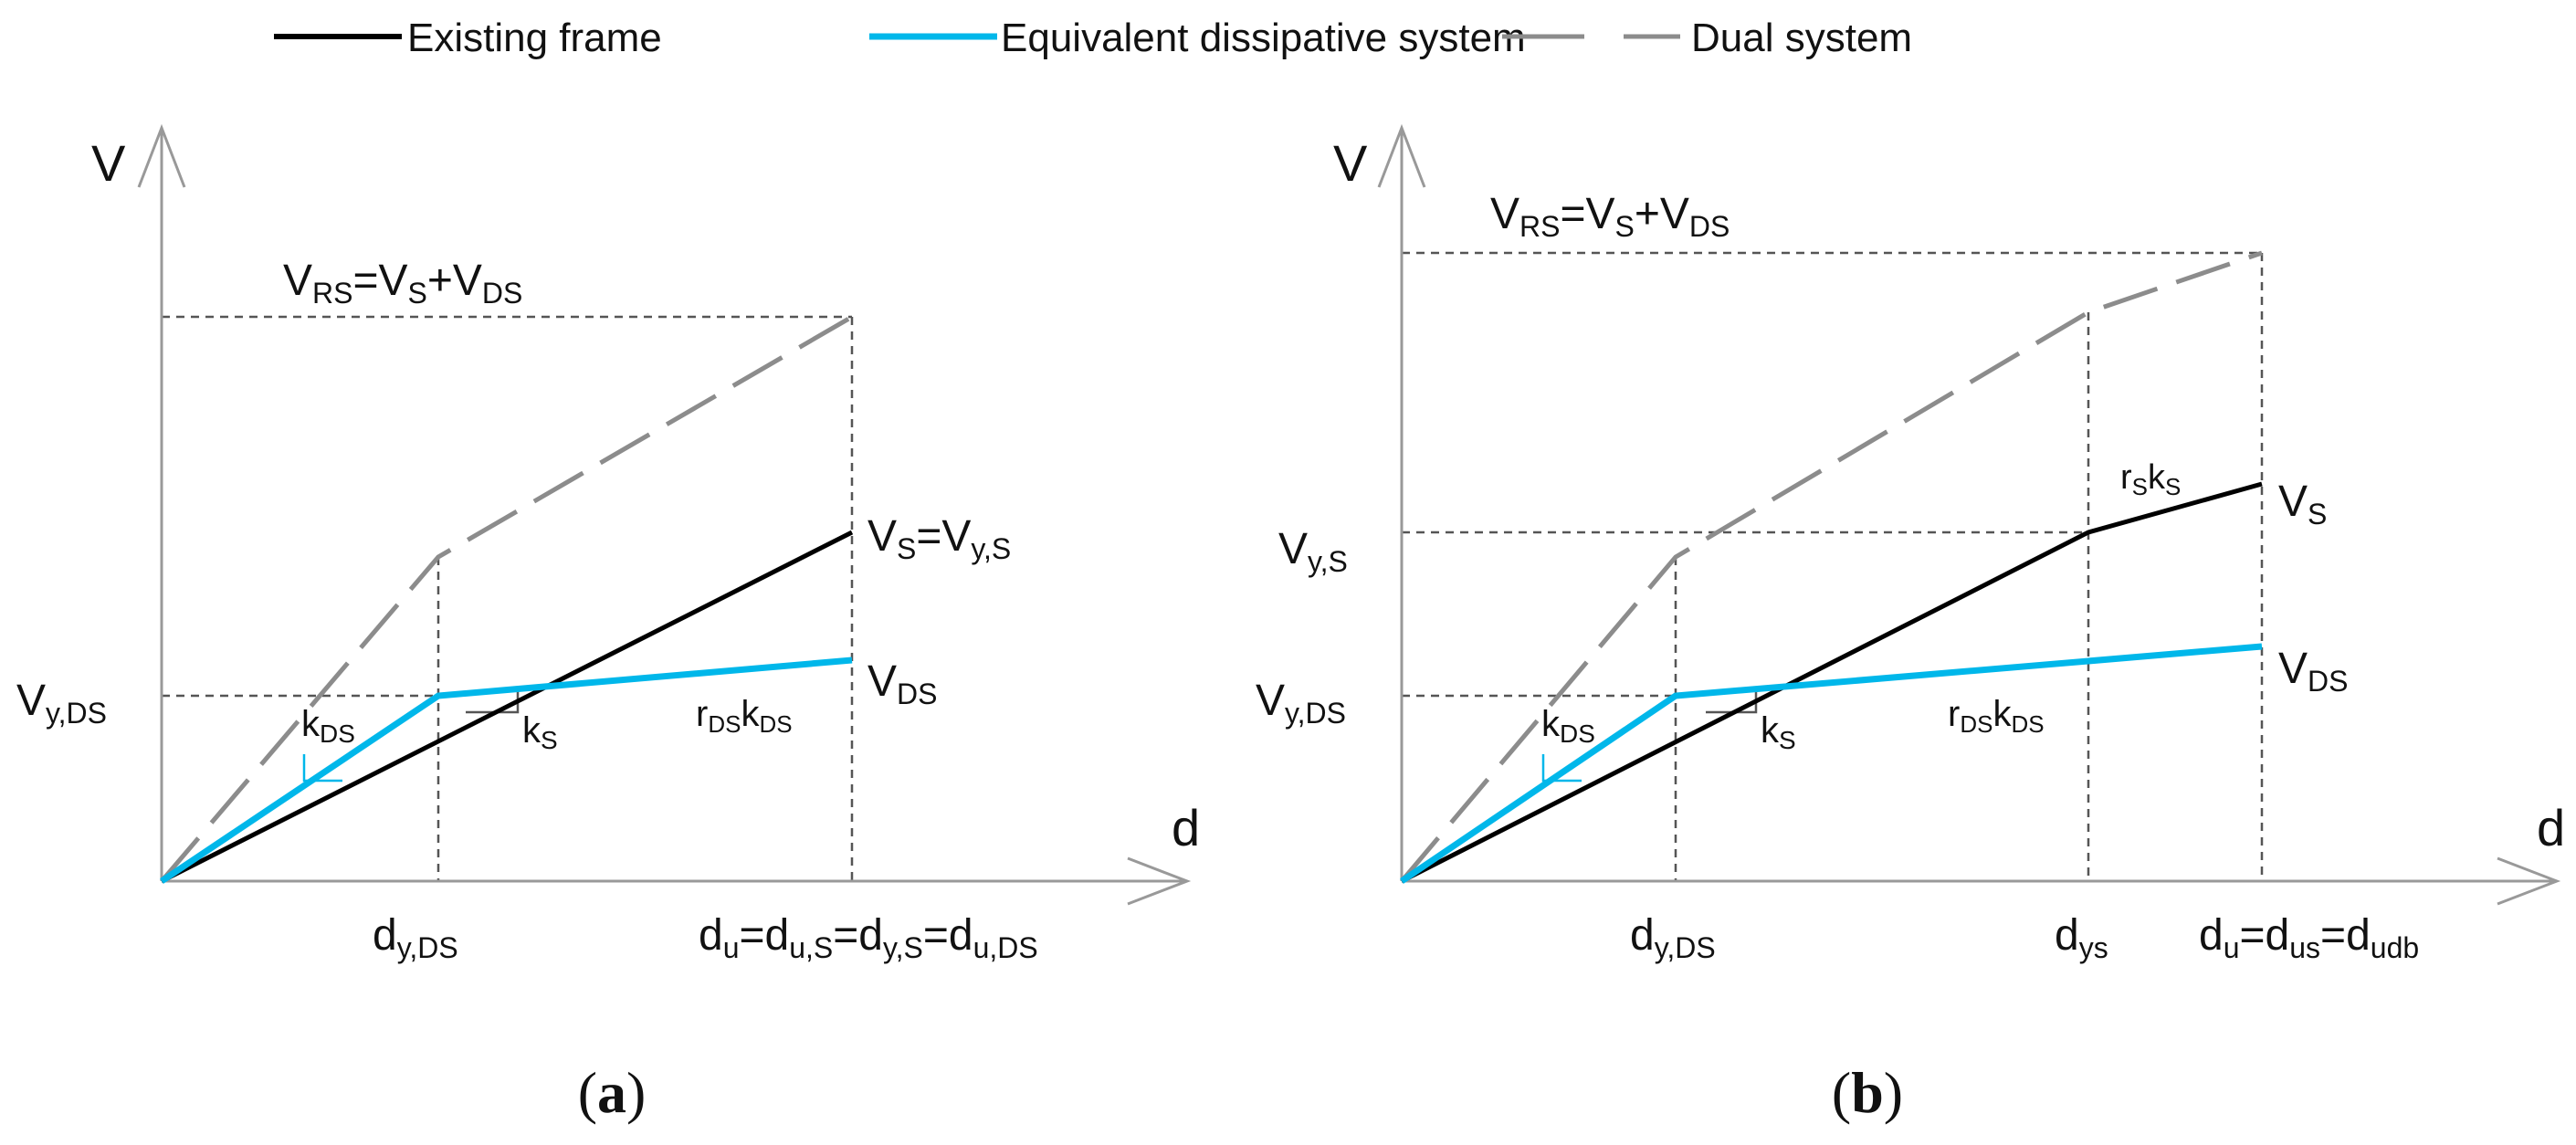 The height and width of the screenshot is (1145, 2576). I want to click on panel-b-existing-frame-curve, so click(1831, 682).